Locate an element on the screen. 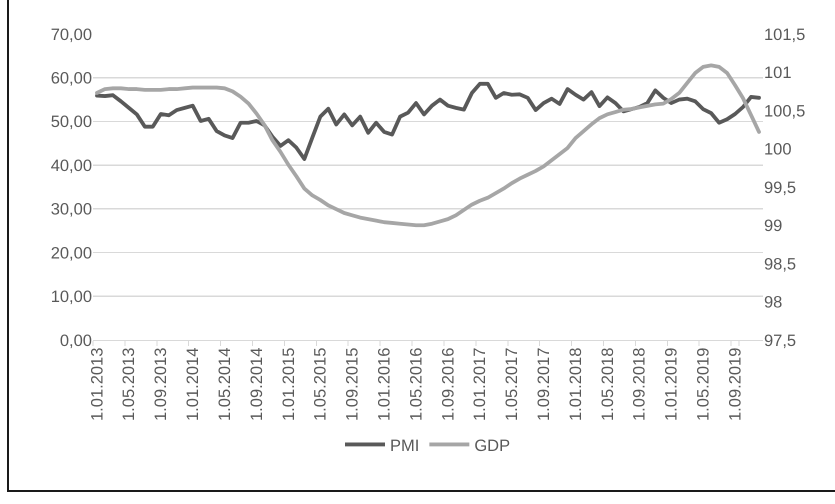 This screenshot has width=835, height=504. y2-tick-label: 100,5 is located at coordinates (785, 111).